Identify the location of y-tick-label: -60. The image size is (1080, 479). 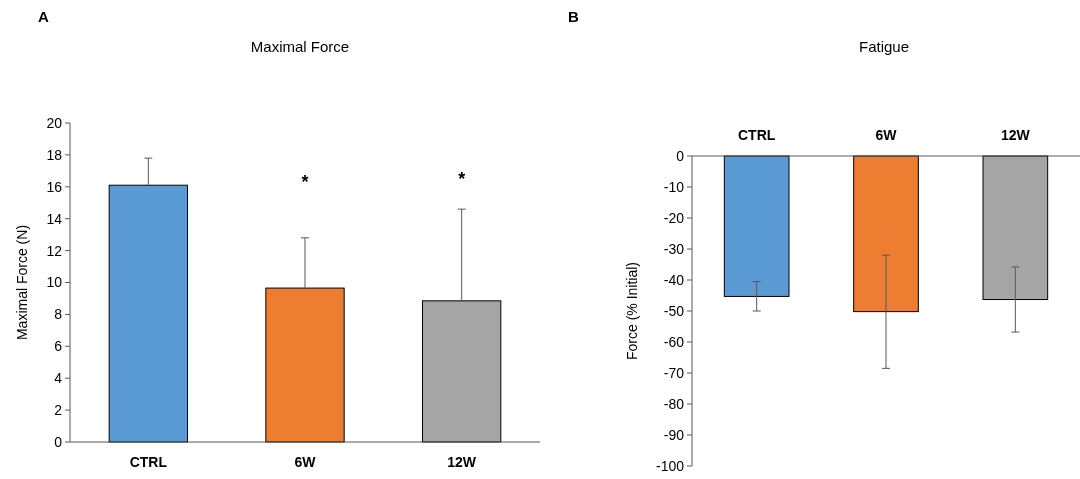
(674, 341).